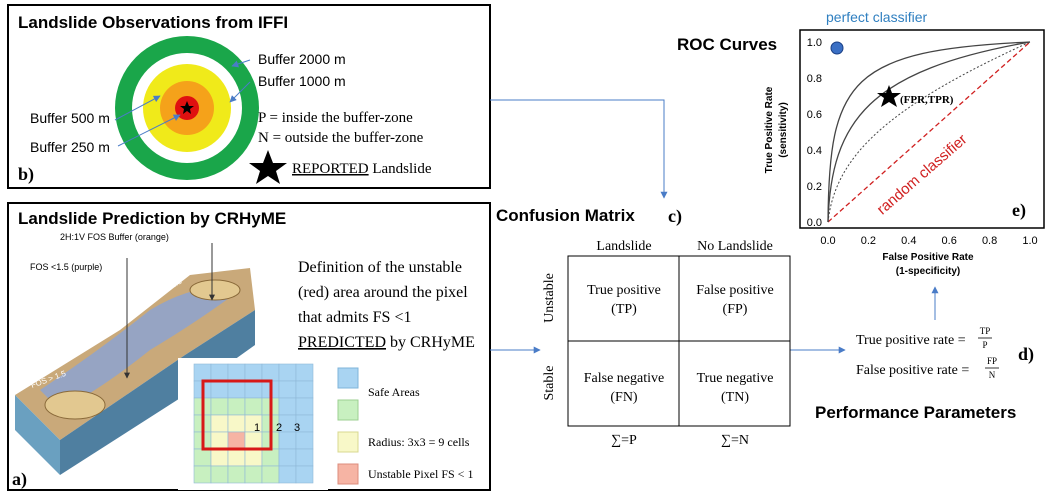  I want to click on flow-arrow, so click(579, 149).